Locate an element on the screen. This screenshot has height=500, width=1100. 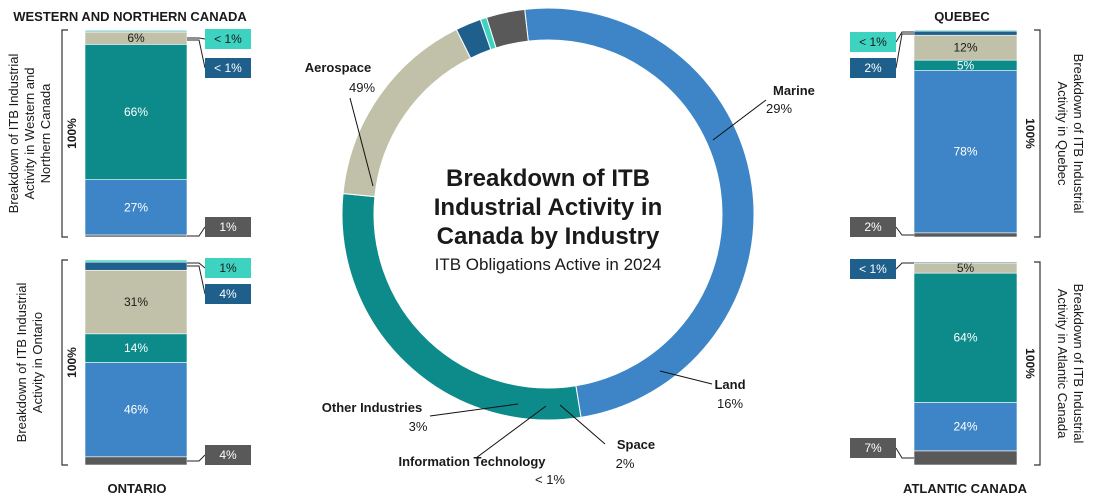
callout-value-space: 4% is located at coordinates (228, 294).